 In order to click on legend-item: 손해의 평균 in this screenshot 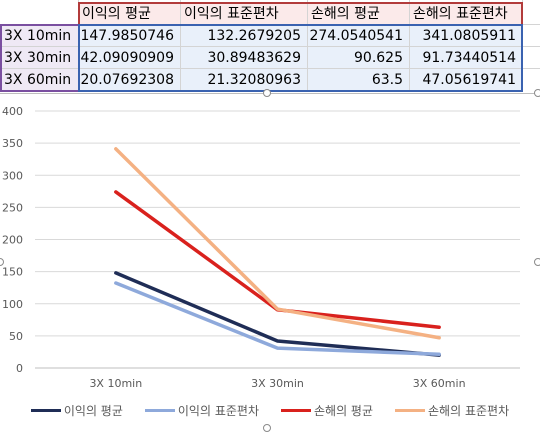, I will do `click(327, 410)`.